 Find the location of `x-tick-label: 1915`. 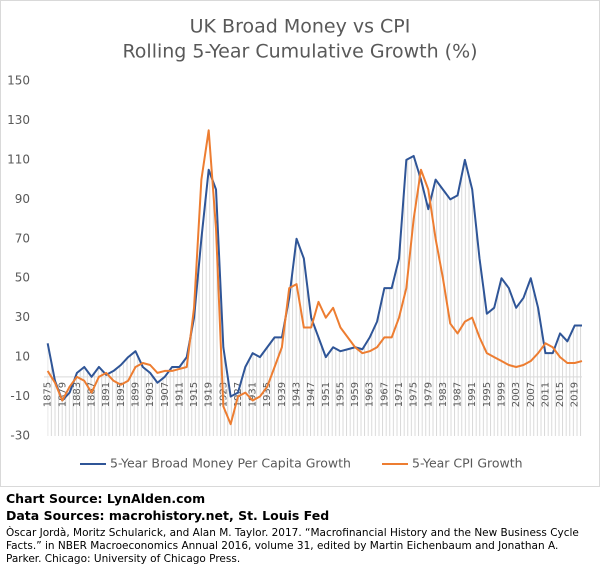

x-tick-label: 1915 is located at coordinates (194, 394).